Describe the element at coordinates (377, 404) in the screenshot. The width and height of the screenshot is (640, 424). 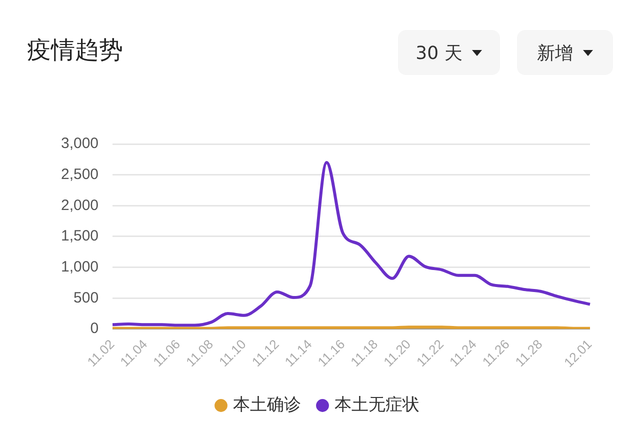
I see `legend-label: 本土无症状` at that location.